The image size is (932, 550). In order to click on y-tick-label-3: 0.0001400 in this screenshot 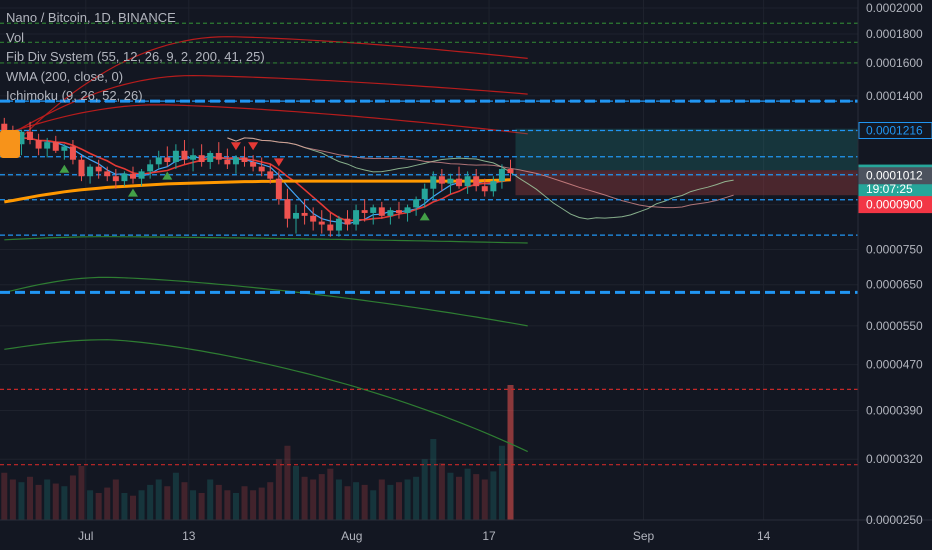, I will do `click(894, 96)`.